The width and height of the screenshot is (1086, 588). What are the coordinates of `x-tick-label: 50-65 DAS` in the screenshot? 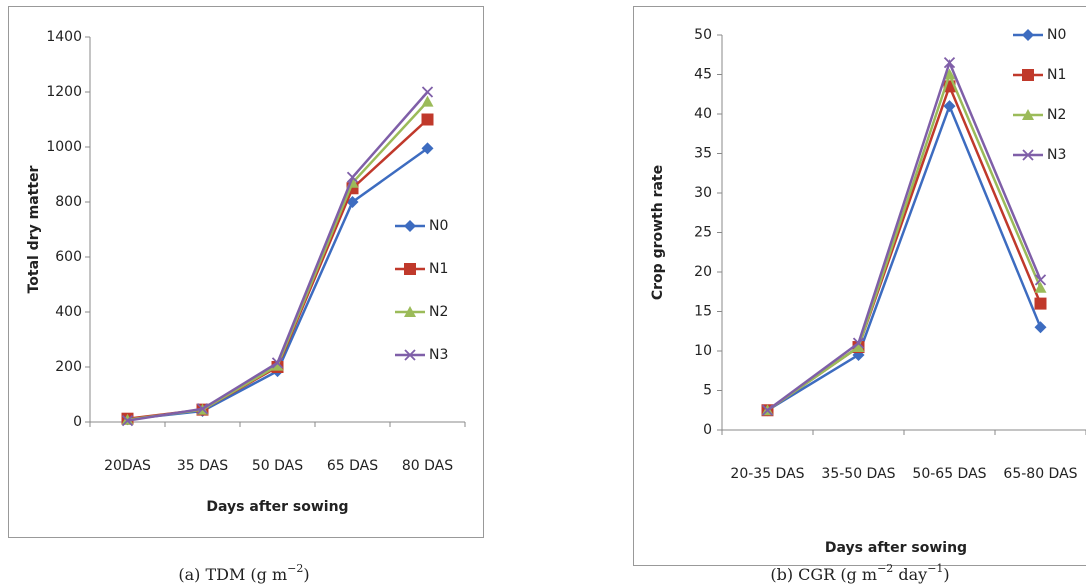 It's located at (949, 474).